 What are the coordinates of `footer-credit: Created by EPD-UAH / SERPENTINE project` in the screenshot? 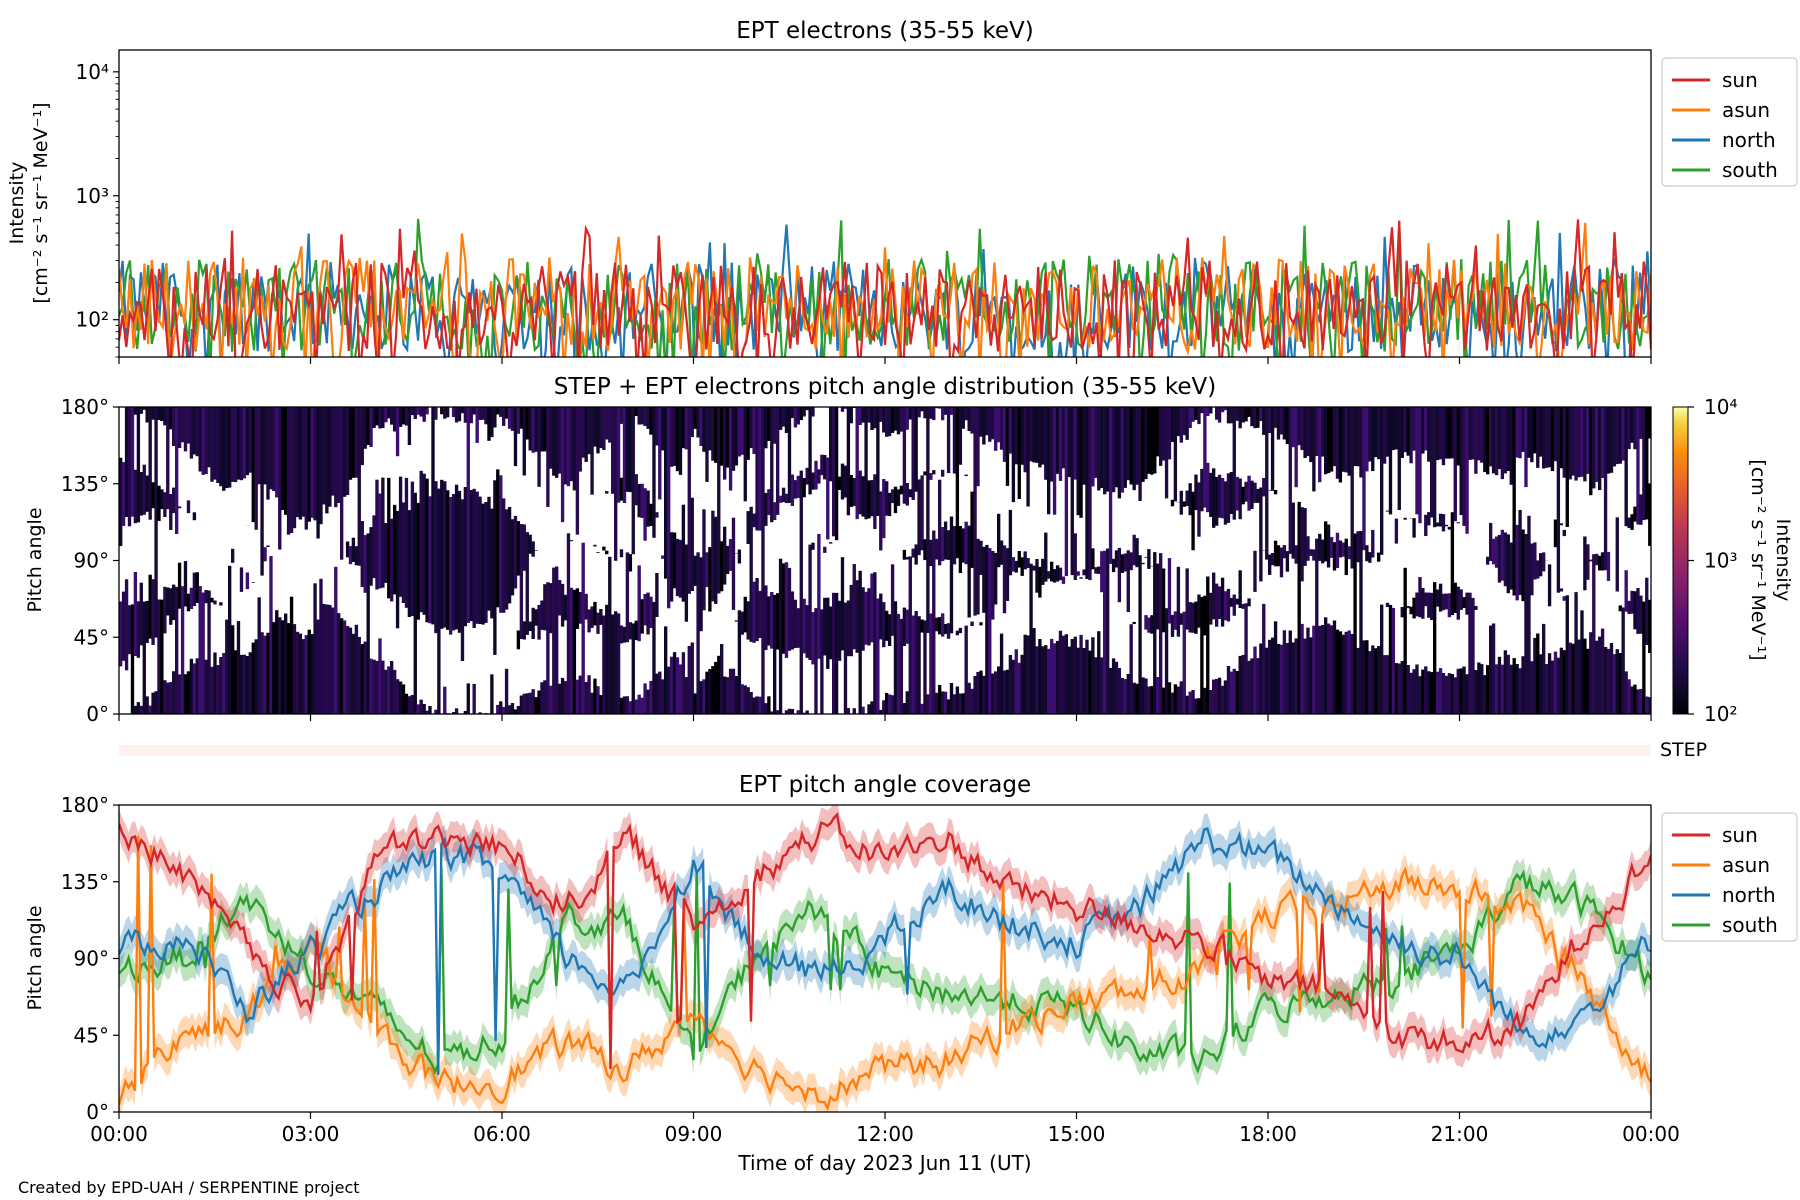 It's located at (189, 1187).